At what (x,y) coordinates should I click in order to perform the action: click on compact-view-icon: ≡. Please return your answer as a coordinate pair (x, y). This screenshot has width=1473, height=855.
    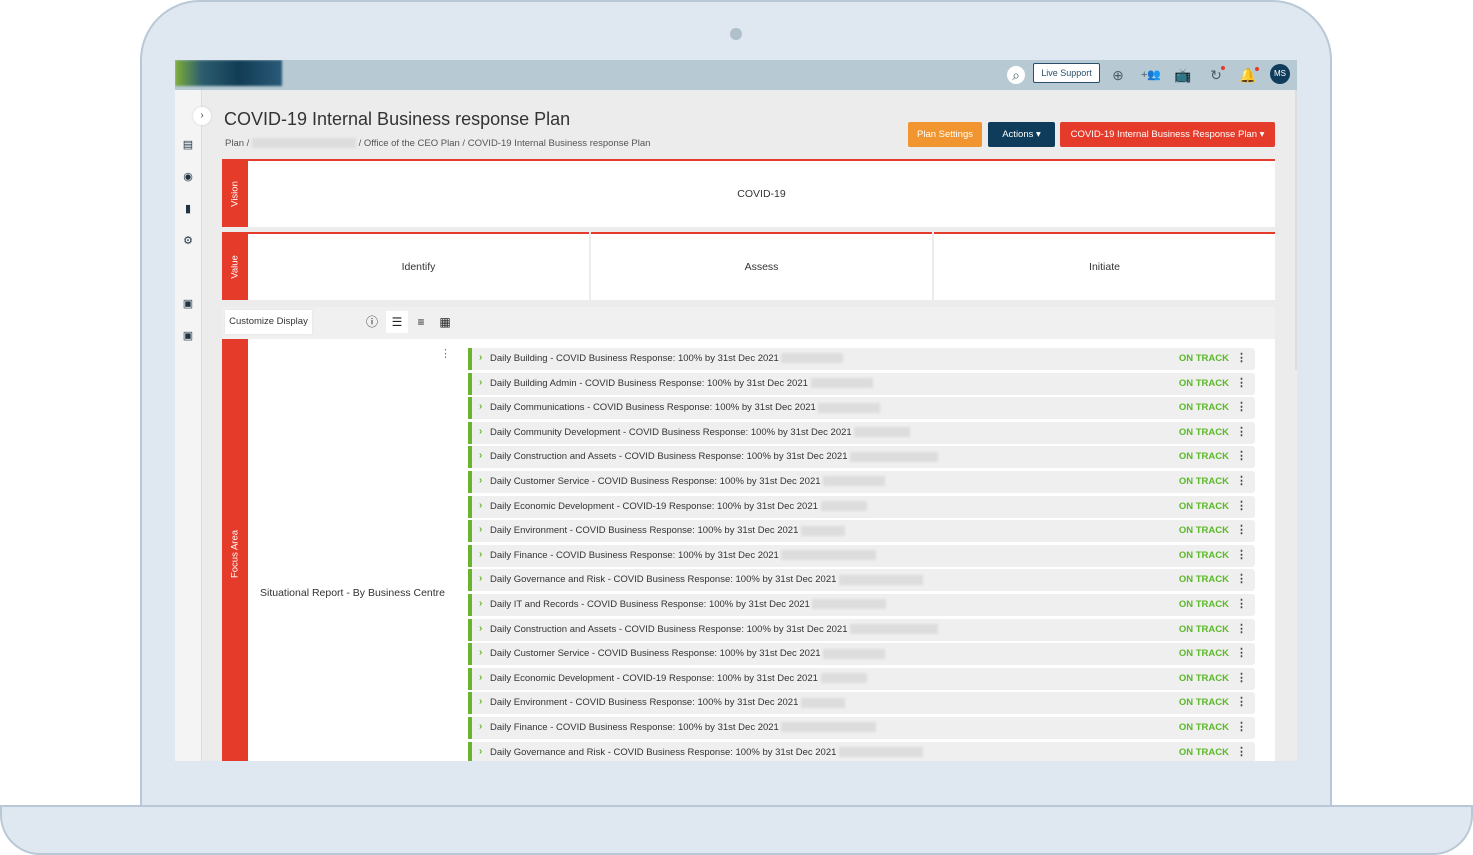
    Looking at the image, I should click on (421, 322).